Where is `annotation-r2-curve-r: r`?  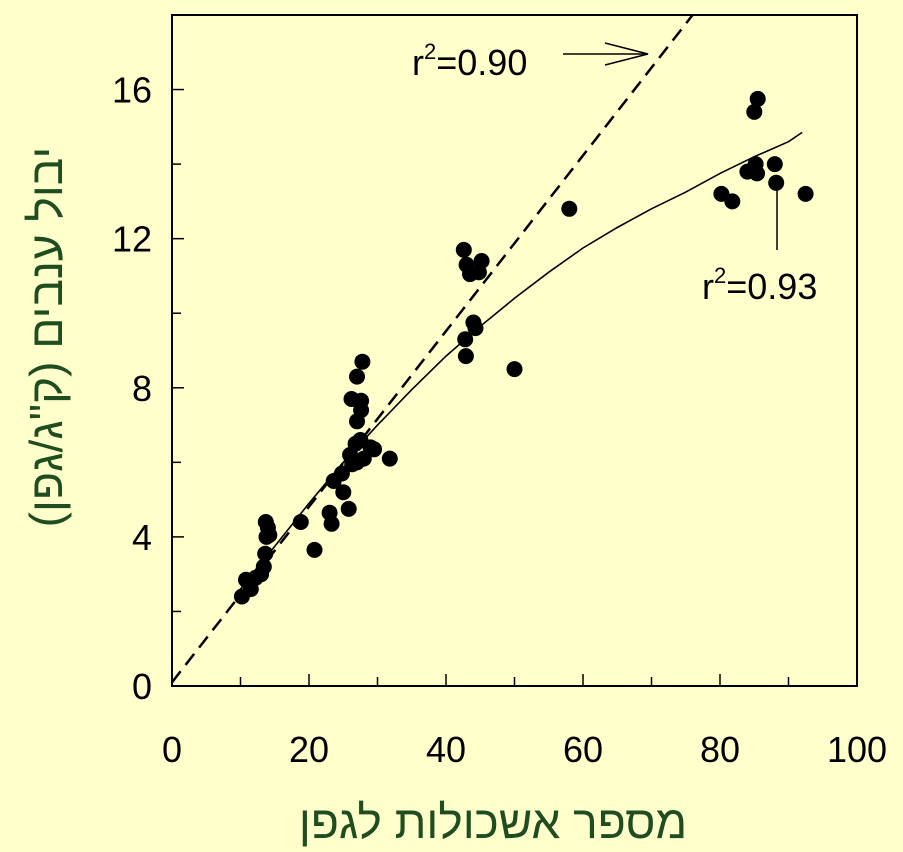 annotation-r2-curve-r: r is located at coordinates (708, 286).